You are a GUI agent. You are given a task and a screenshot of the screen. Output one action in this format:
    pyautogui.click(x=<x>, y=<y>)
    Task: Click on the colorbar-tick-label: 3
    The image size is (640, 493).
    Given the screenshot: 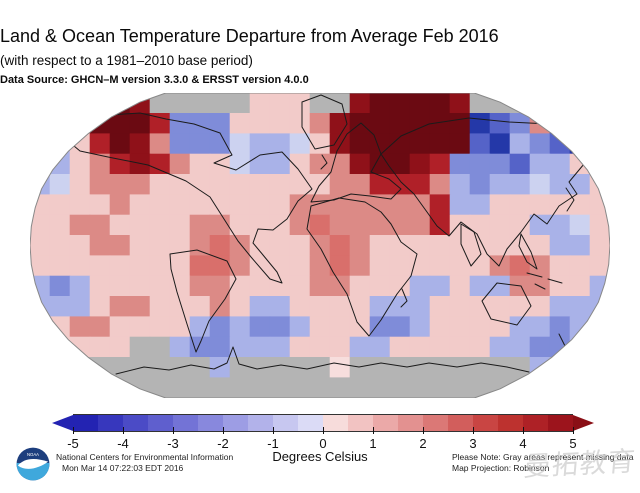 What is the action you would take?
    pyautogui.click(x=473, y=443)
    